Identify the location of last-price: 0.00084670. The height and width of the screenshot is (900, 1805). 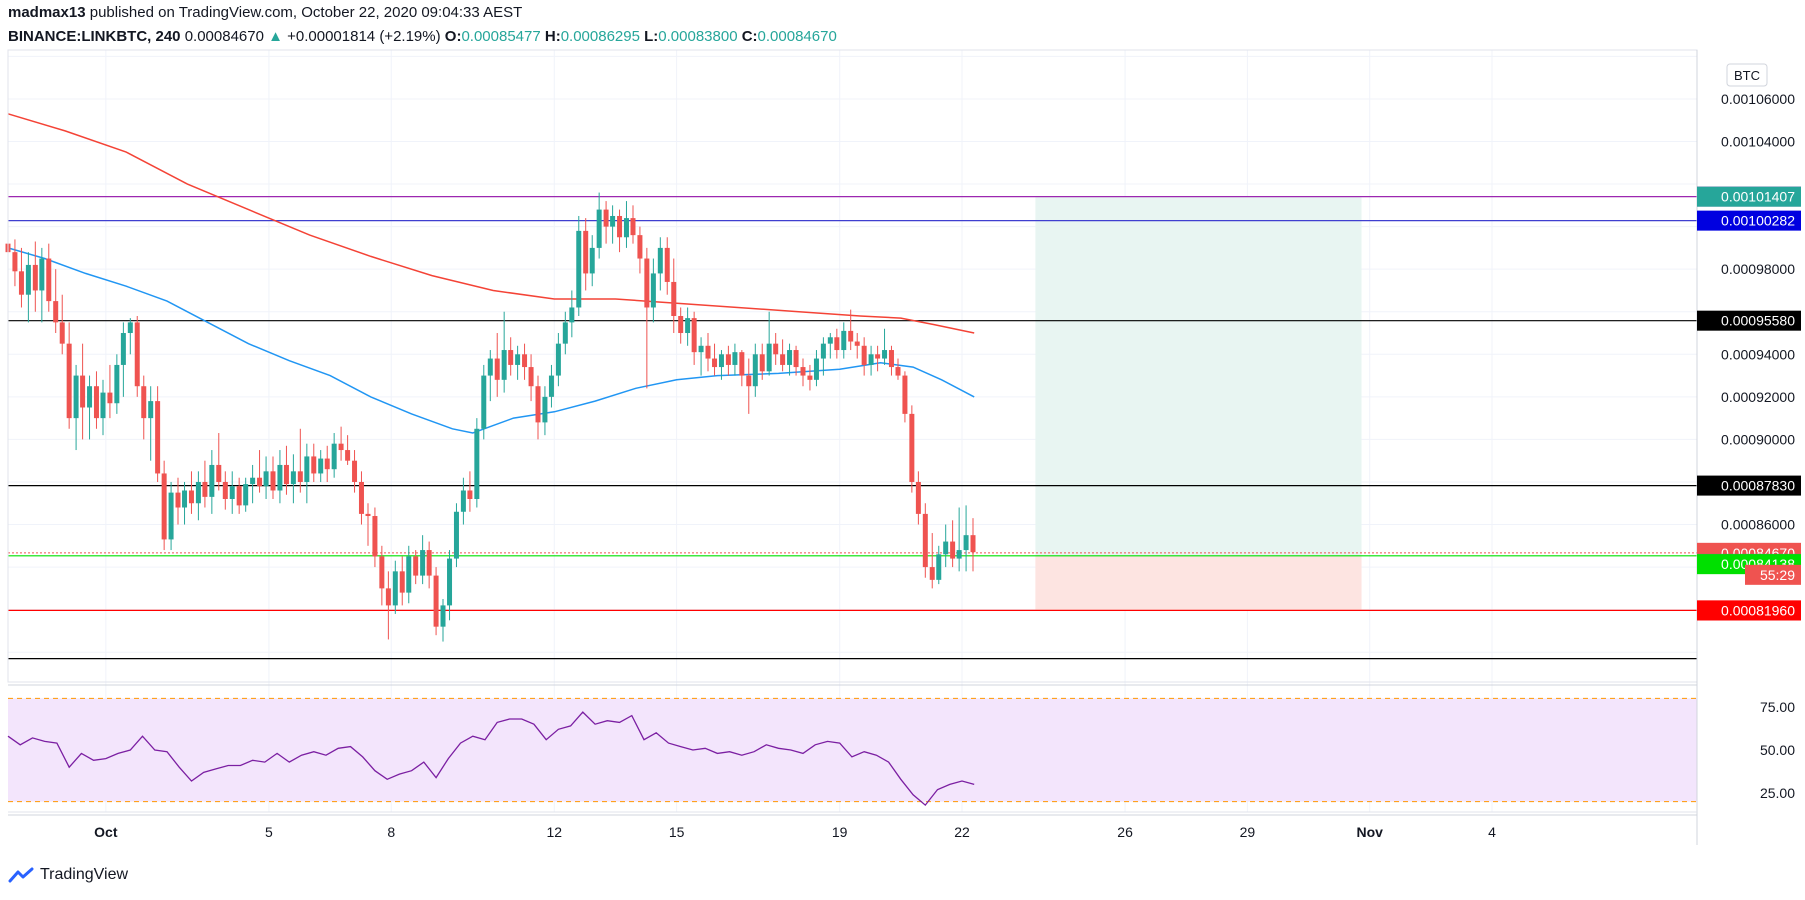
(224, 36).